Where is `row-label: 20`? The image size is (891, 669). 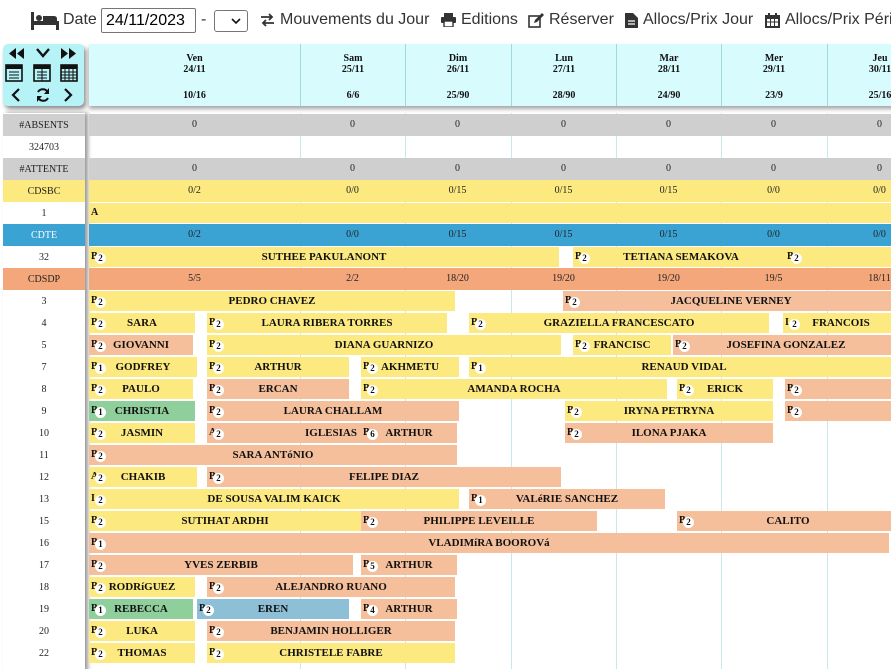 row-label: 20 is located at coordinates (44, 631).